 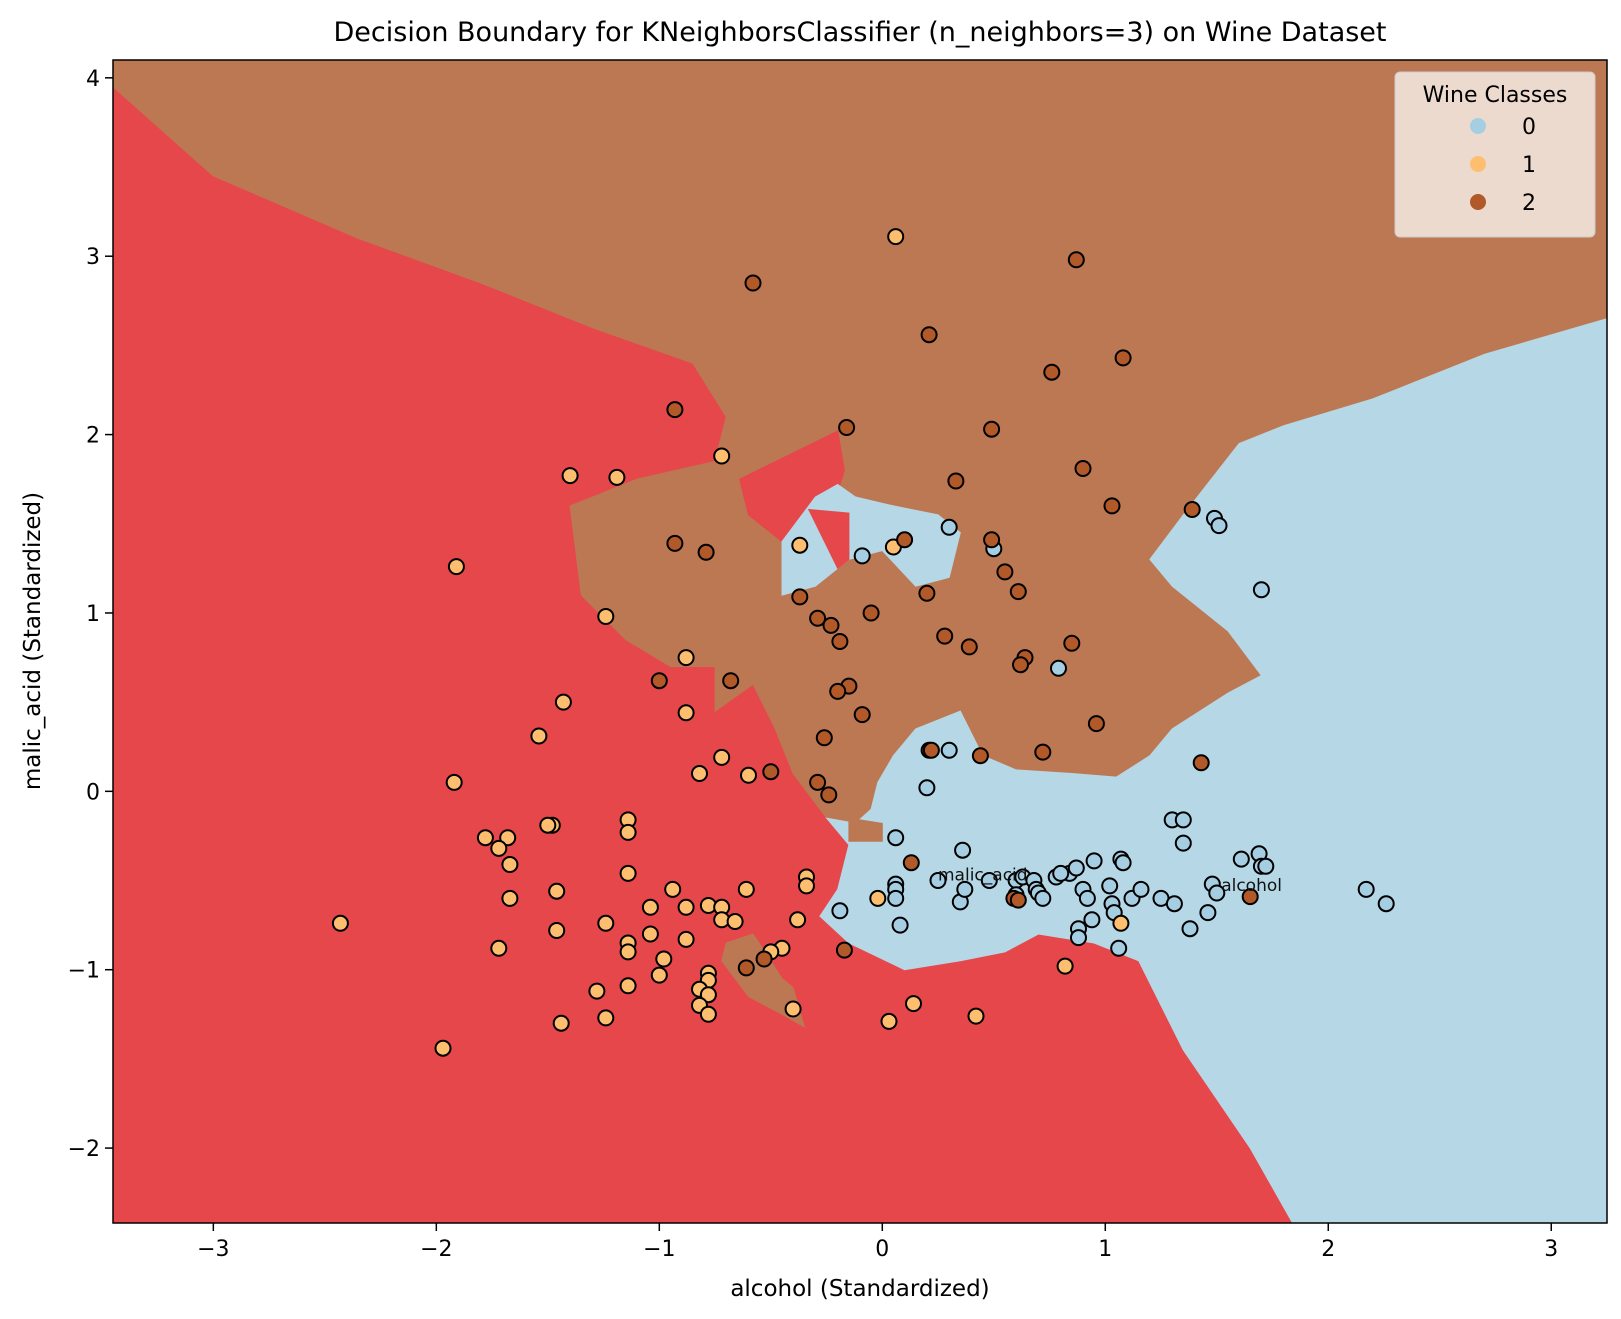 I want to click on x-axis: −3 −2 −1 0 1 2 3, so click(x=877, y=1242).